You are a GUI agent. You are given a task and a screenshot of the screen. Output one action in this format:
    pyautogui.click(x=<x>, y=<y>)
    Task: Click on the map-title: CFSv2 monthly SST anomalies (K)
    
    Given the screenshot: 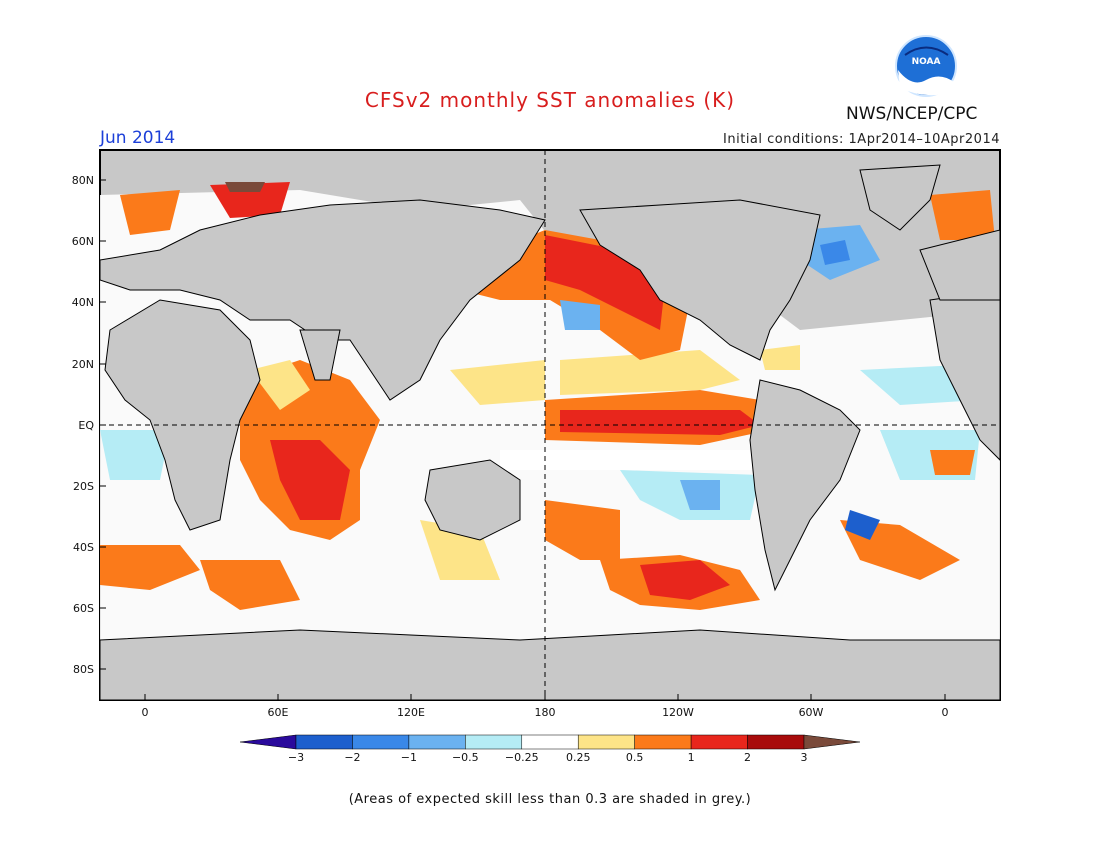 What is the action you would take?
    pyautogui.click(x=550, y=100)
    